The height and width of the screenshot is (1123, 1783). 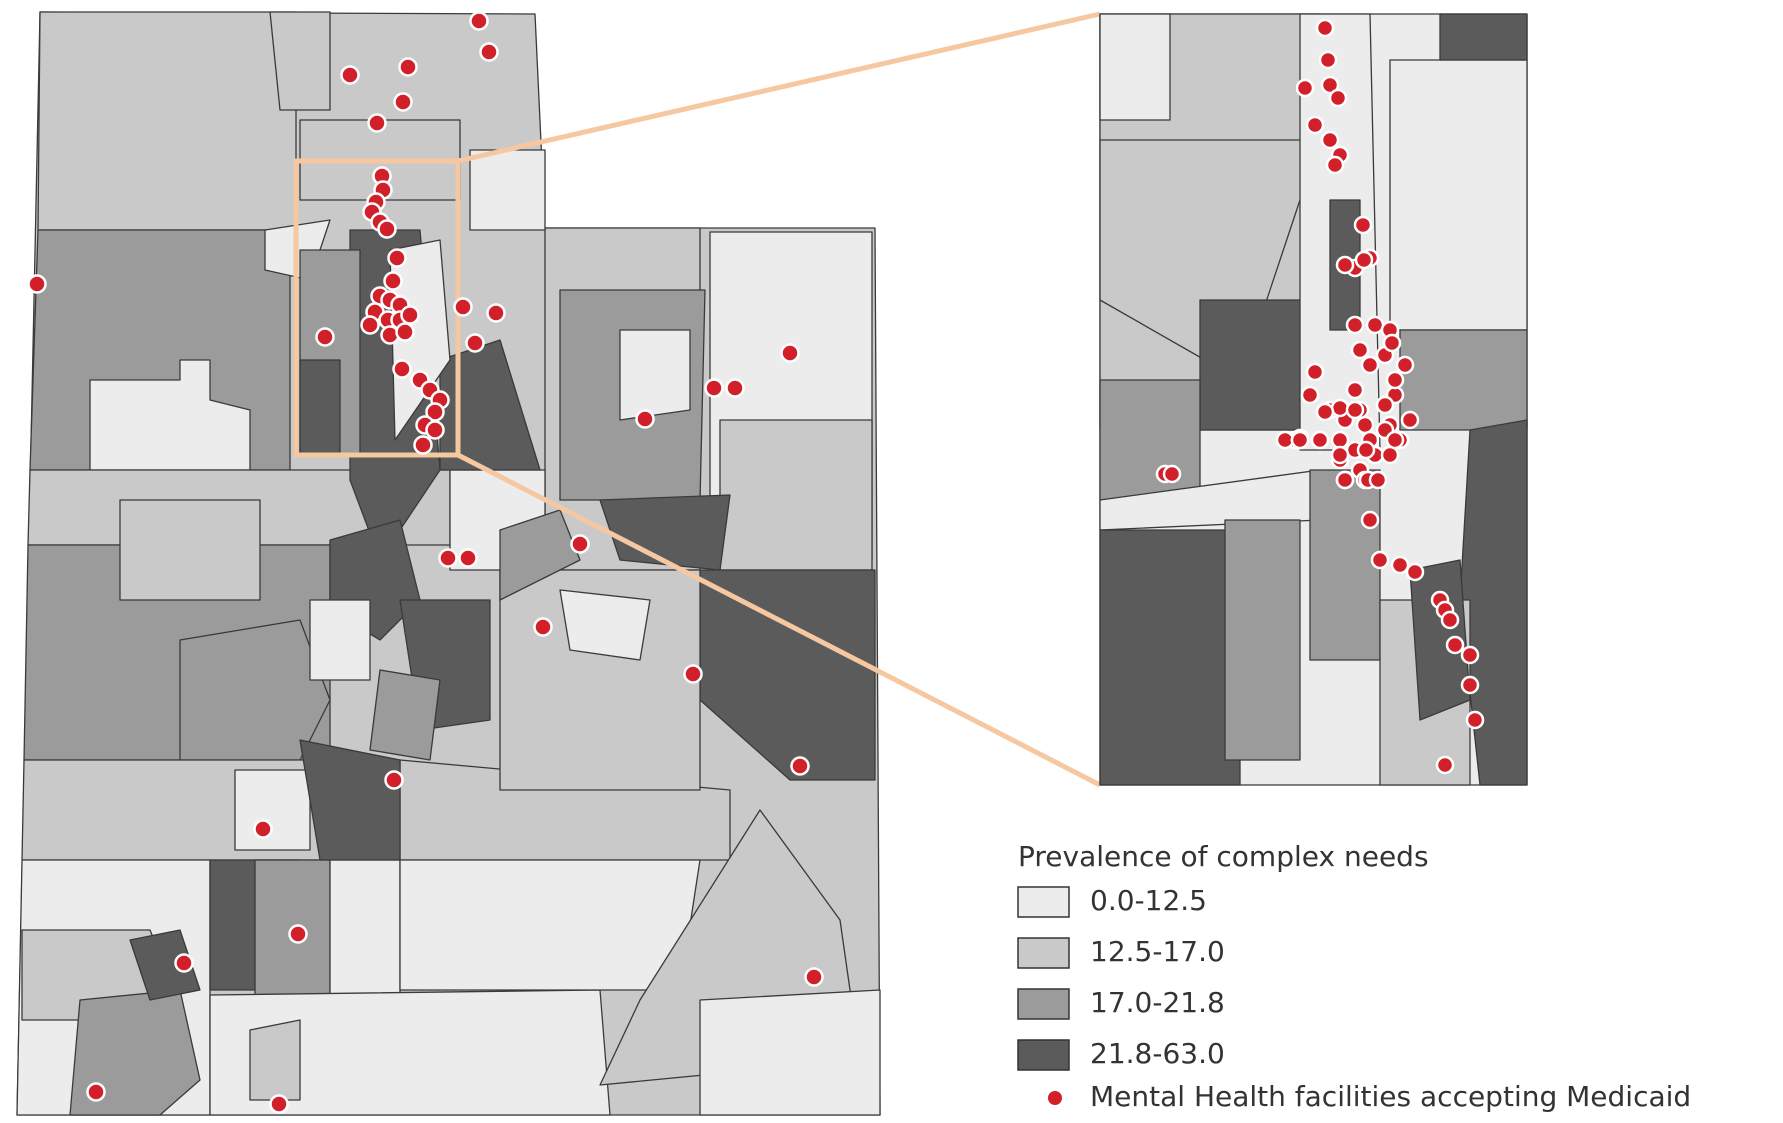 What do you see at coordinates (1055, 1098) in the screenshot?
I see `legend-facility-symbol` at bounding box center [1055, 1098].